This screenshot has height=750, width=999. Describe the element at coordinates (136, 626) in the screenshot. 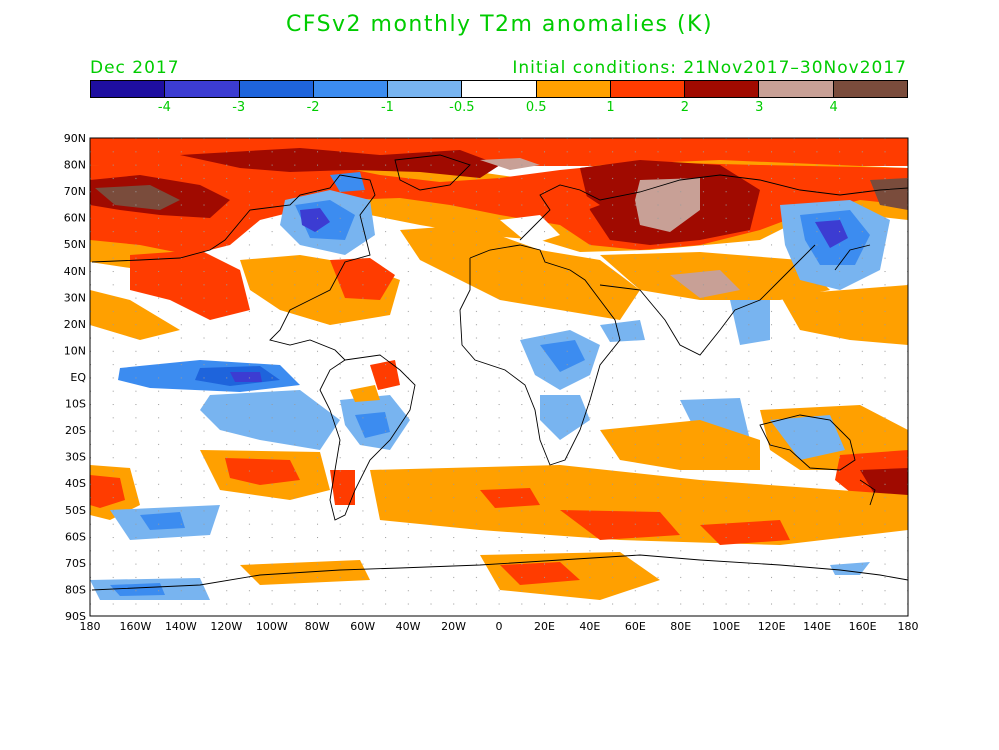

I see `longitude-label: 160W` at that location.